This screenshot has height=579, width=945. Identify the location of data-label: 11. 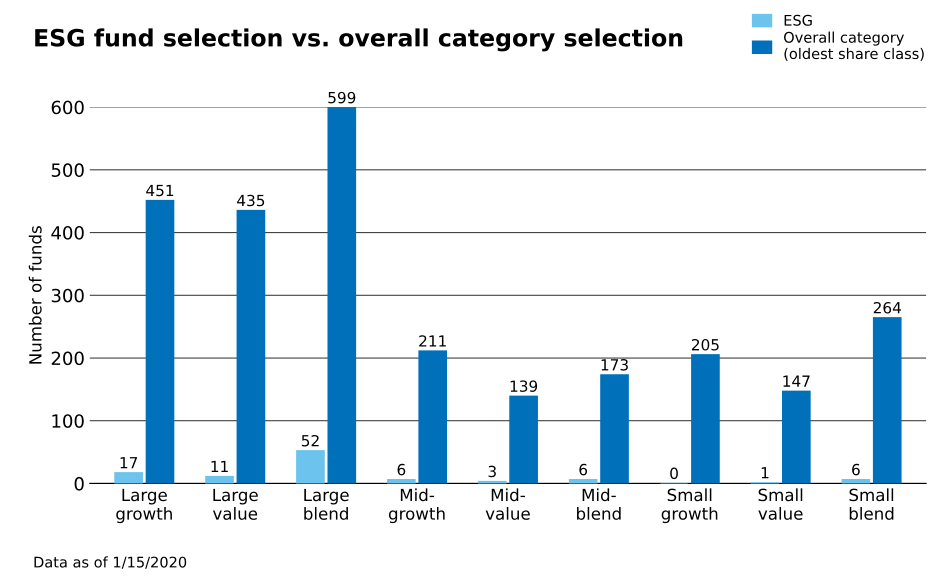
(220, 466).